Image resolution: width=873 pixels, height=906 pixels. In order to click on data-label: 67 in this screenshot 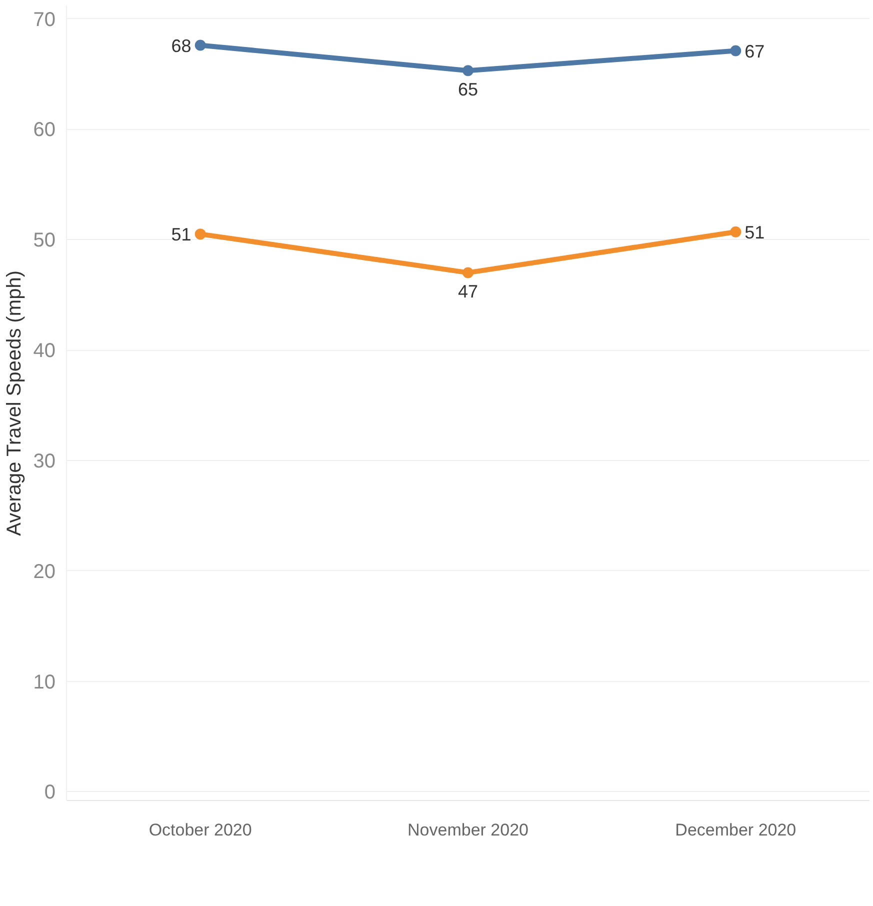, I will do `click(754, 51)`.